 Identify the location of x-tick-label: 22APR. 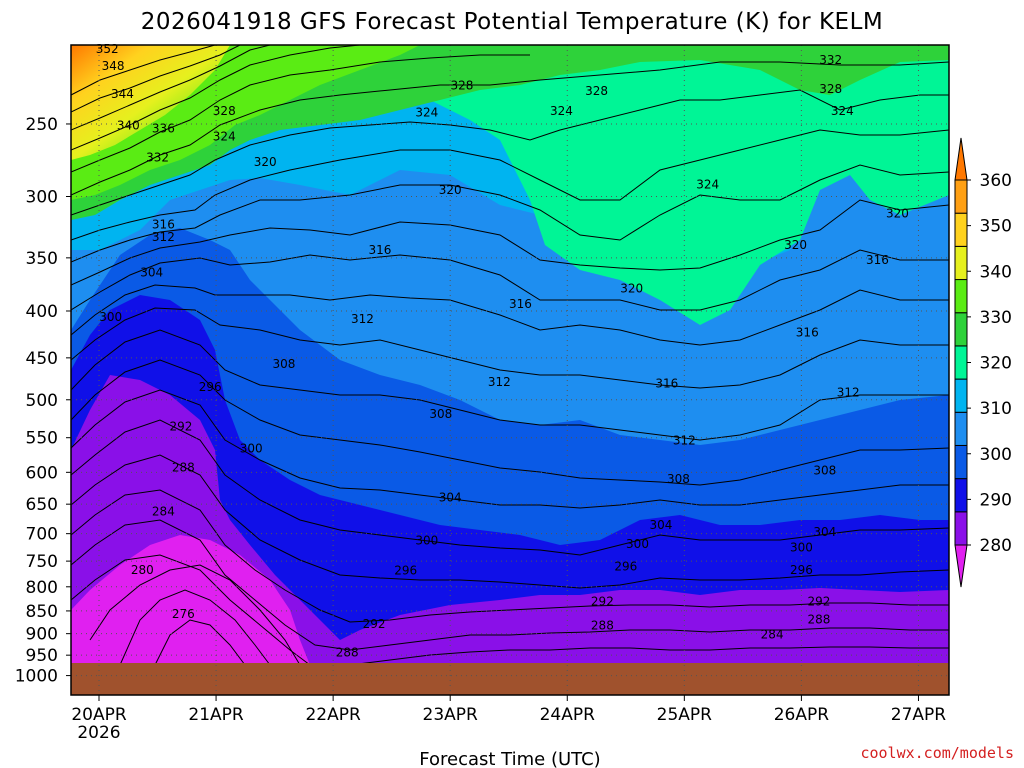
(333, 715).